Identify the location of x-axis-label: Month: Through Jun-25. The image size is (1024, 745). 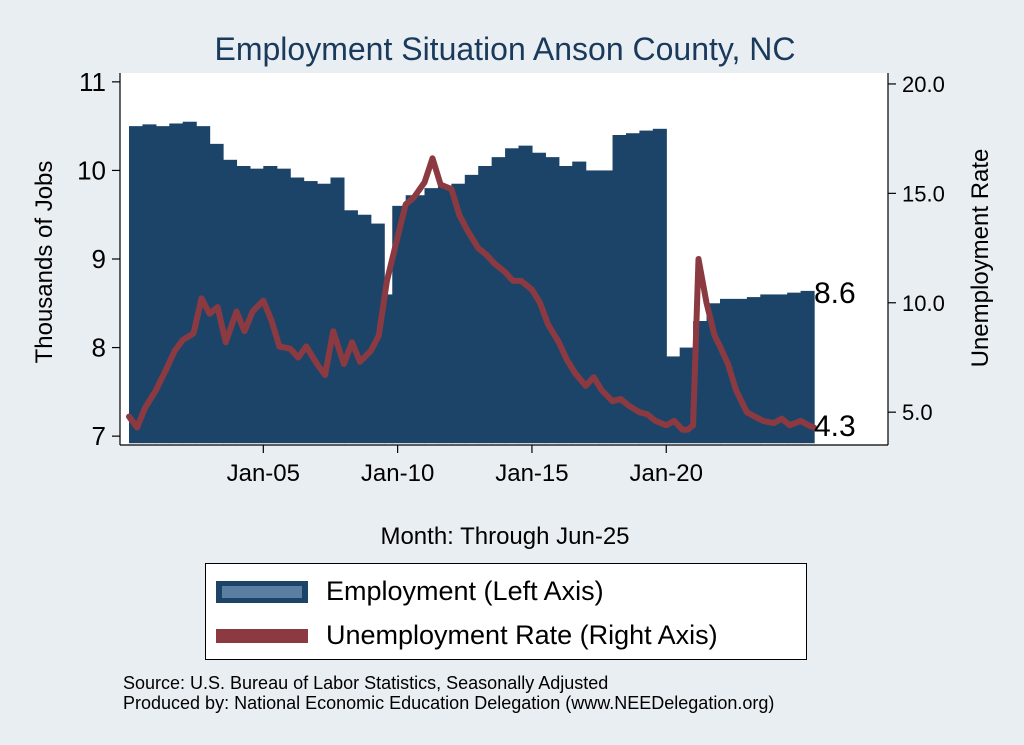
(504, 536).